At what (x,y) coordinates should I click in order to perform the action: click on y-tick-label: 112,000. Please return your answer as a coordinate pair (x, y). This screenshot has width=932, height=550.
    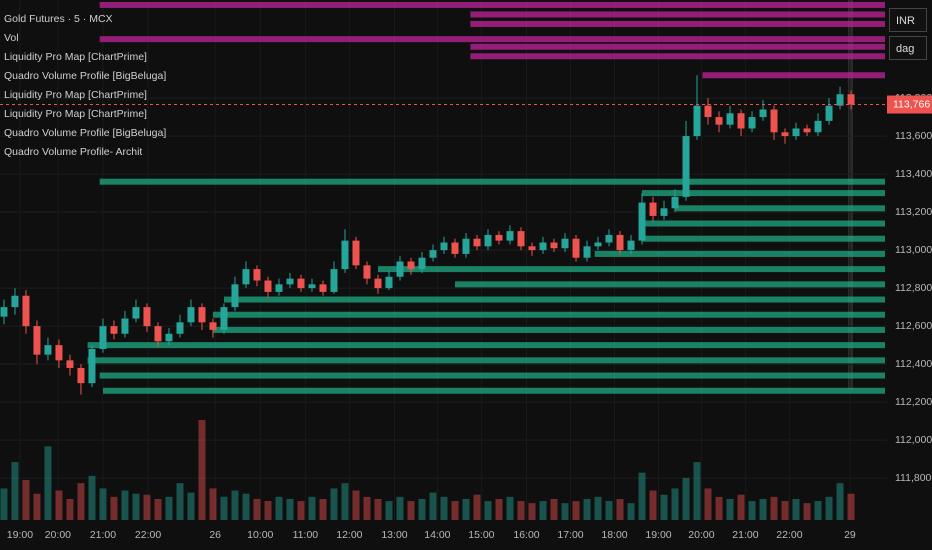
    Looking at the image, I should click on (913, 440).